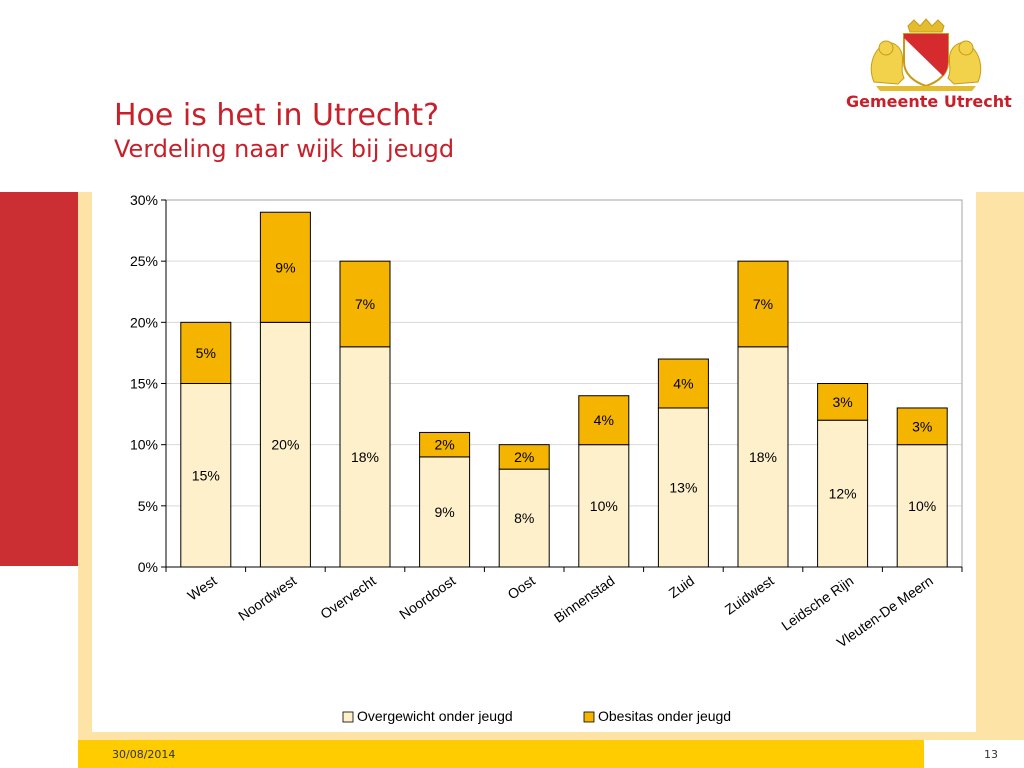 The height and width of the screenshot is (768, 1024). Describe the element at coordinates (144, 261) in the screenshot. I see `y-tick-label: 25%` at that location.